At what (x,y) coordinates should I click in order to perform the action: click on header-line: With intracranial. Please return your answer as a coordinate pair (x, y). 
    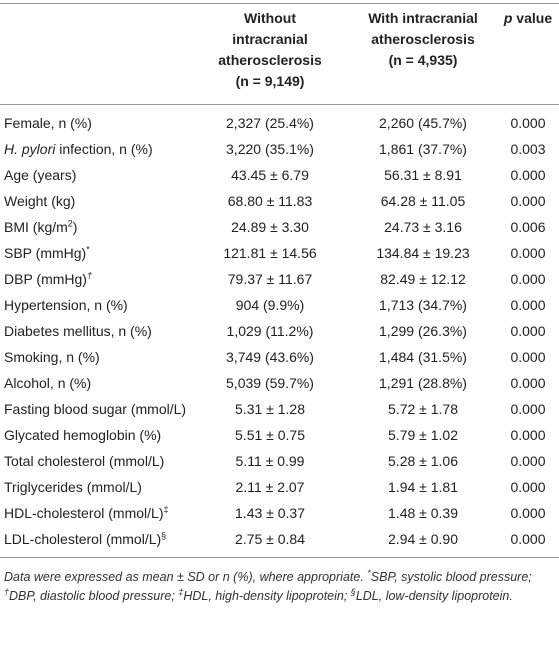
    Looking at the image, I should click on (423, 18).